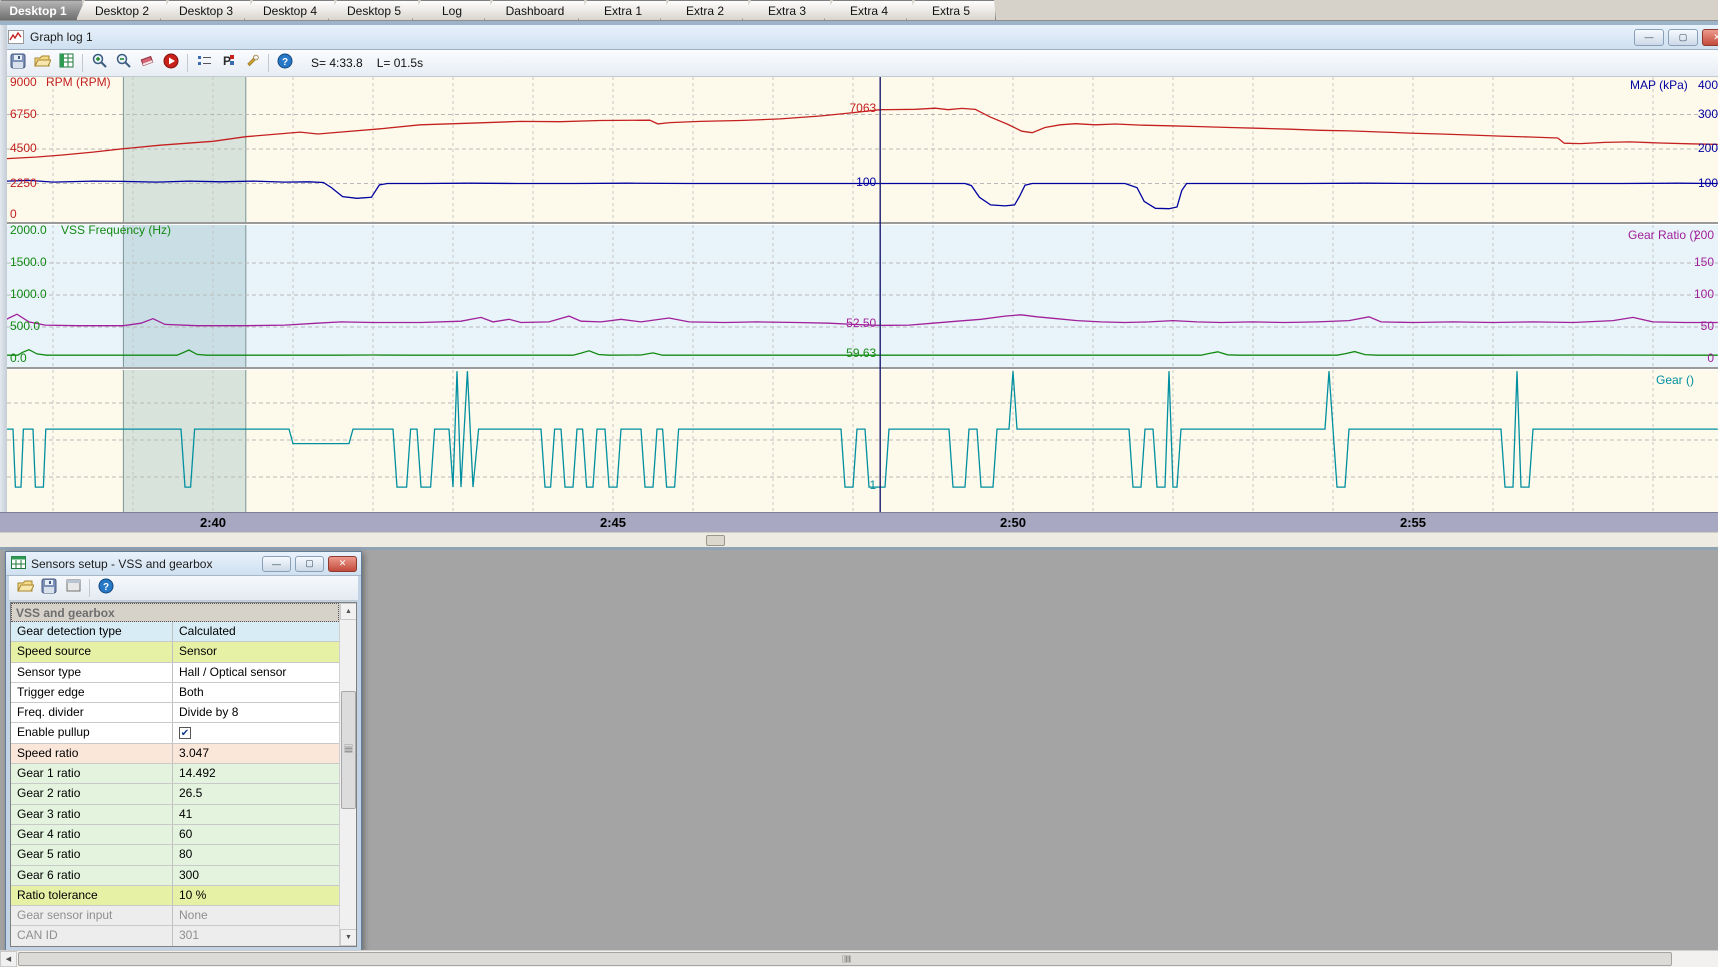  I want to click on setting-label: Trigger edge, so click(51, 691).